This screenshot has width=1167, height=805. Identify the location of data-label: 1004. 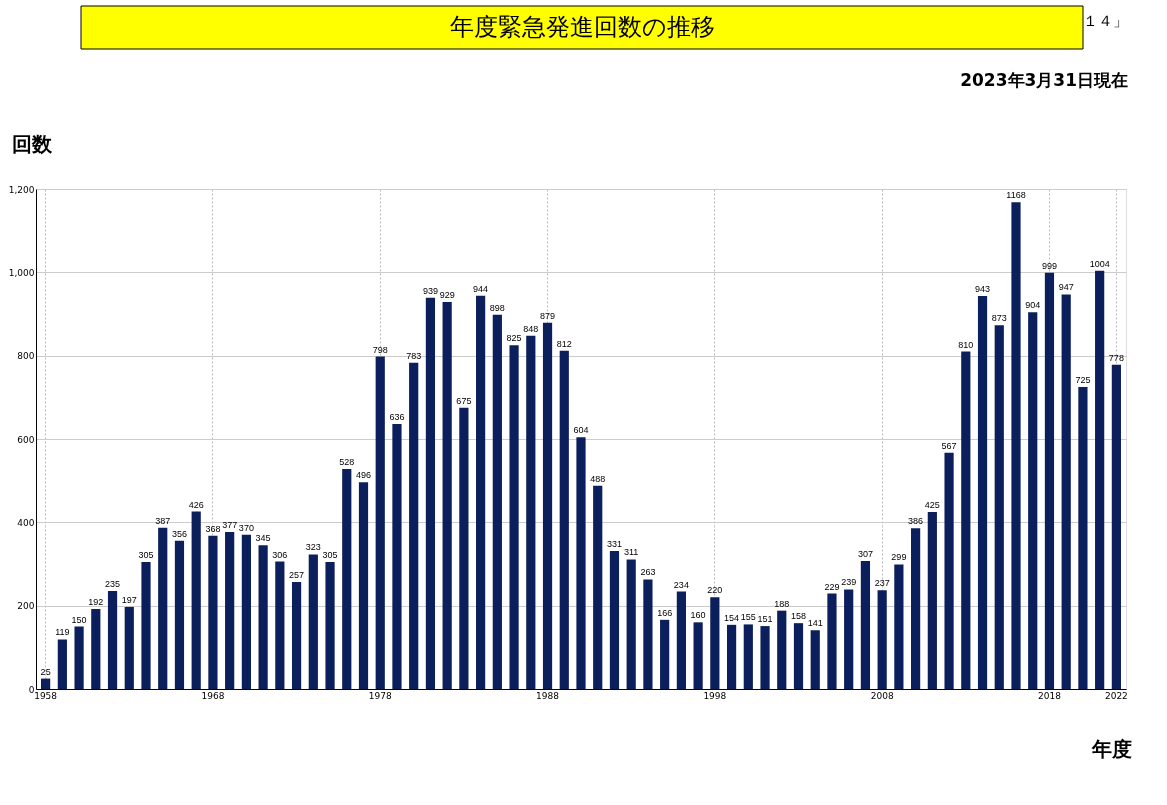
(1099, 263).